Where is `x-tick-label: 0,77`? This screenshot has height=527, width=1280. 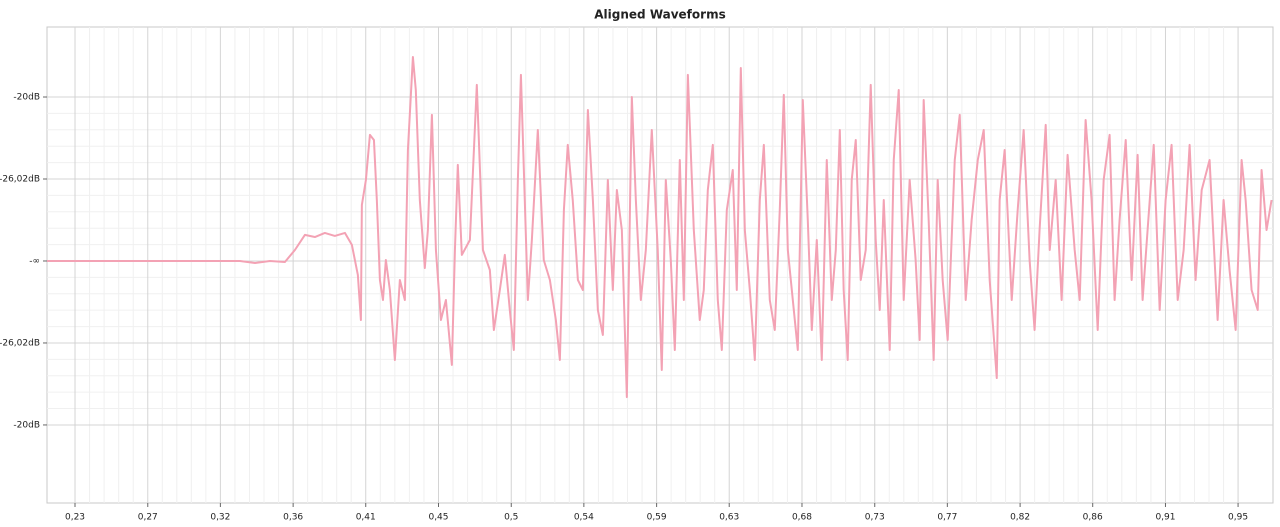
x-tick-label: 0,77 is located at coordinates (947, 518).